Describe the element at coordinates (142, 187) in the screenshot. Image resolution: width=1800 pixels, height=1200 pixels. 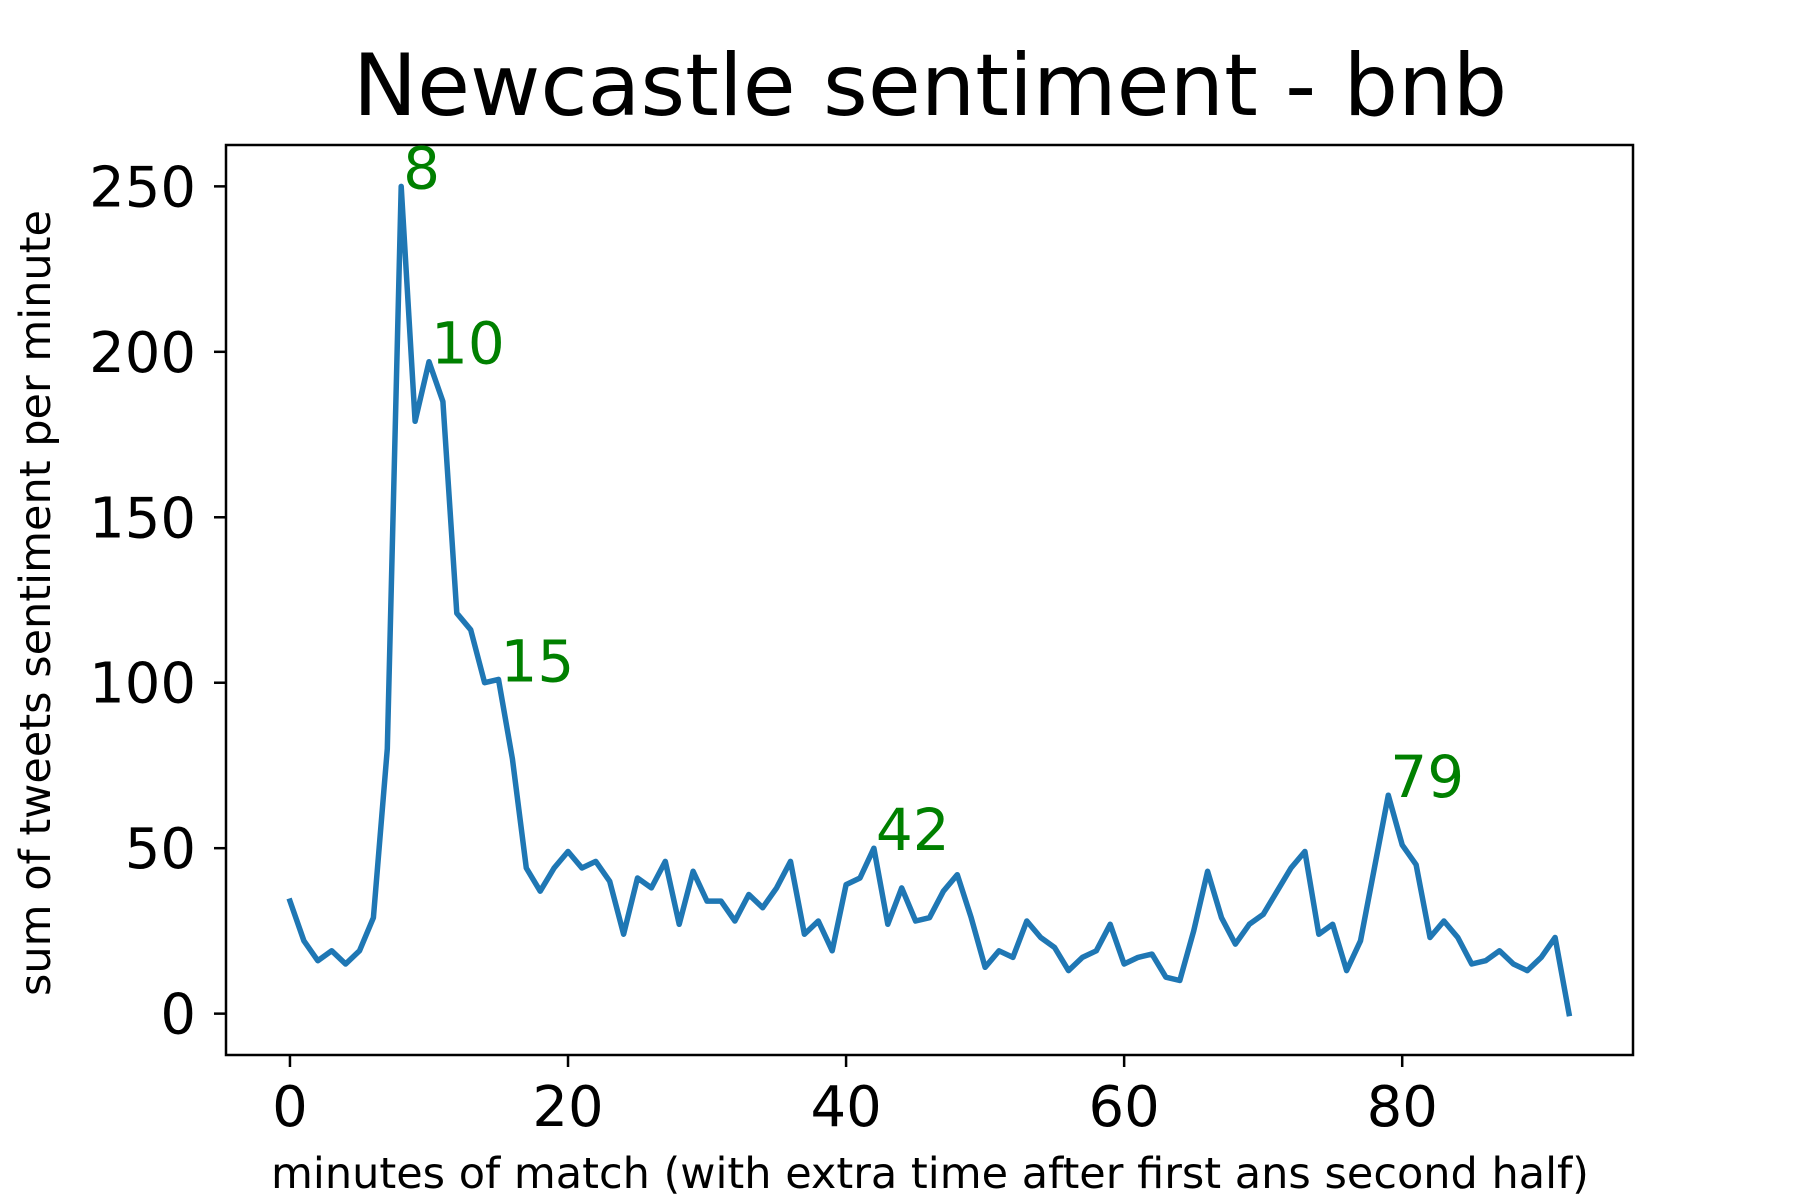
I see `y-tick-label: 250` at that location.